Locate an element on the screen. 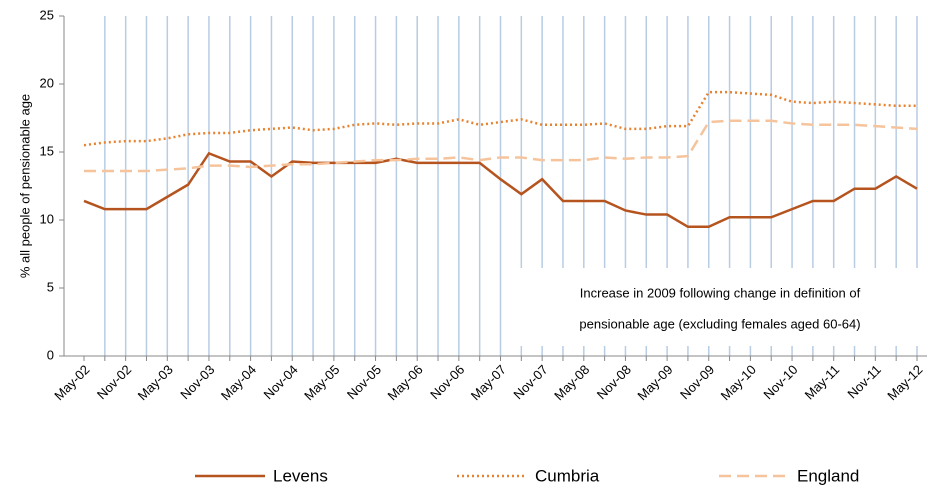 The height and width of the screenshot is (488, 928). x-tick-label: Nov-10 is located at coordinates (780, 382).